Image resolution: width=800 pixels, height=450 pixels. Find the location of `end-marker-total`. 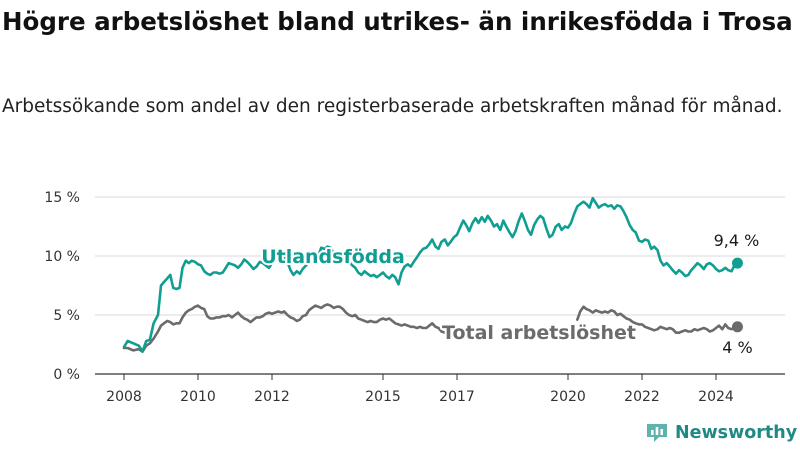

end-marker-total is located at coordinates (737, 327).